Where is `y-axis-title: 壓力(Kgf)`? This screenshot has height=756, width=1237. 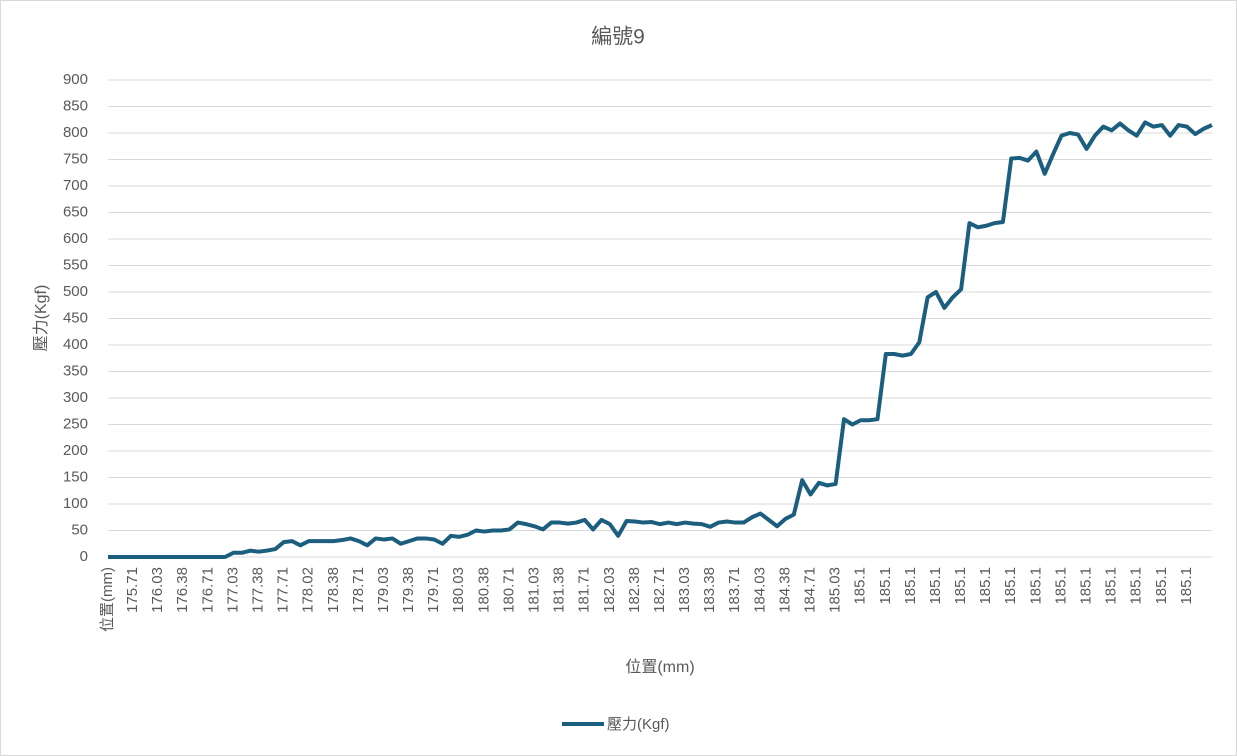
y-axis-title: 壓力(Kgf) is located at coordinates (41, 318).